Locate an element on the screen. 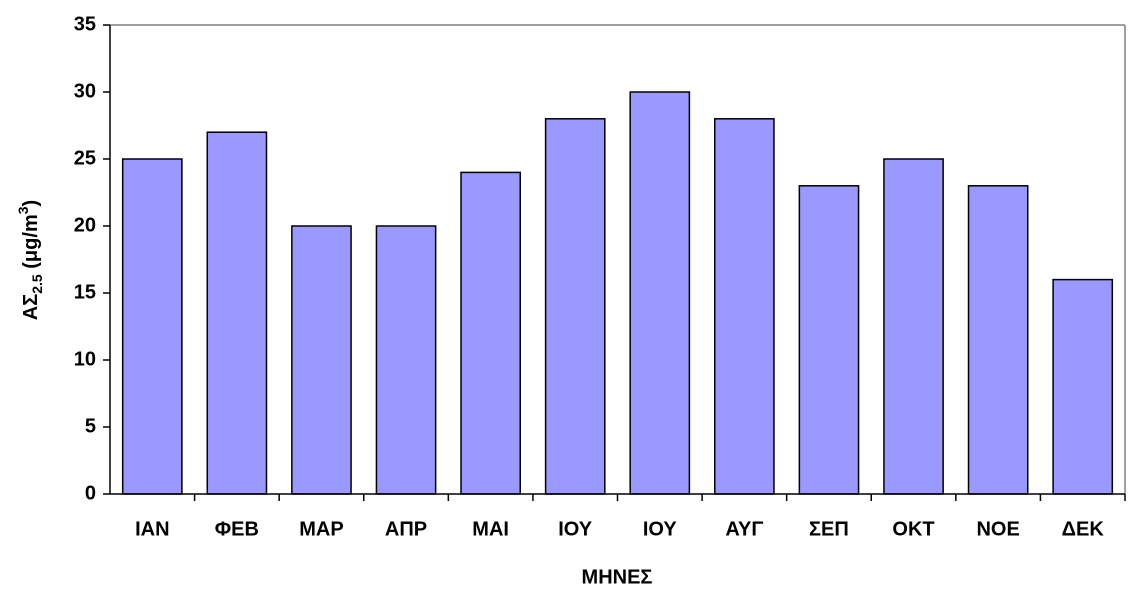 This screenshot has width=1133, height=595. x-tick-label: ΑΥΓ is located at coordinates (744, 529).